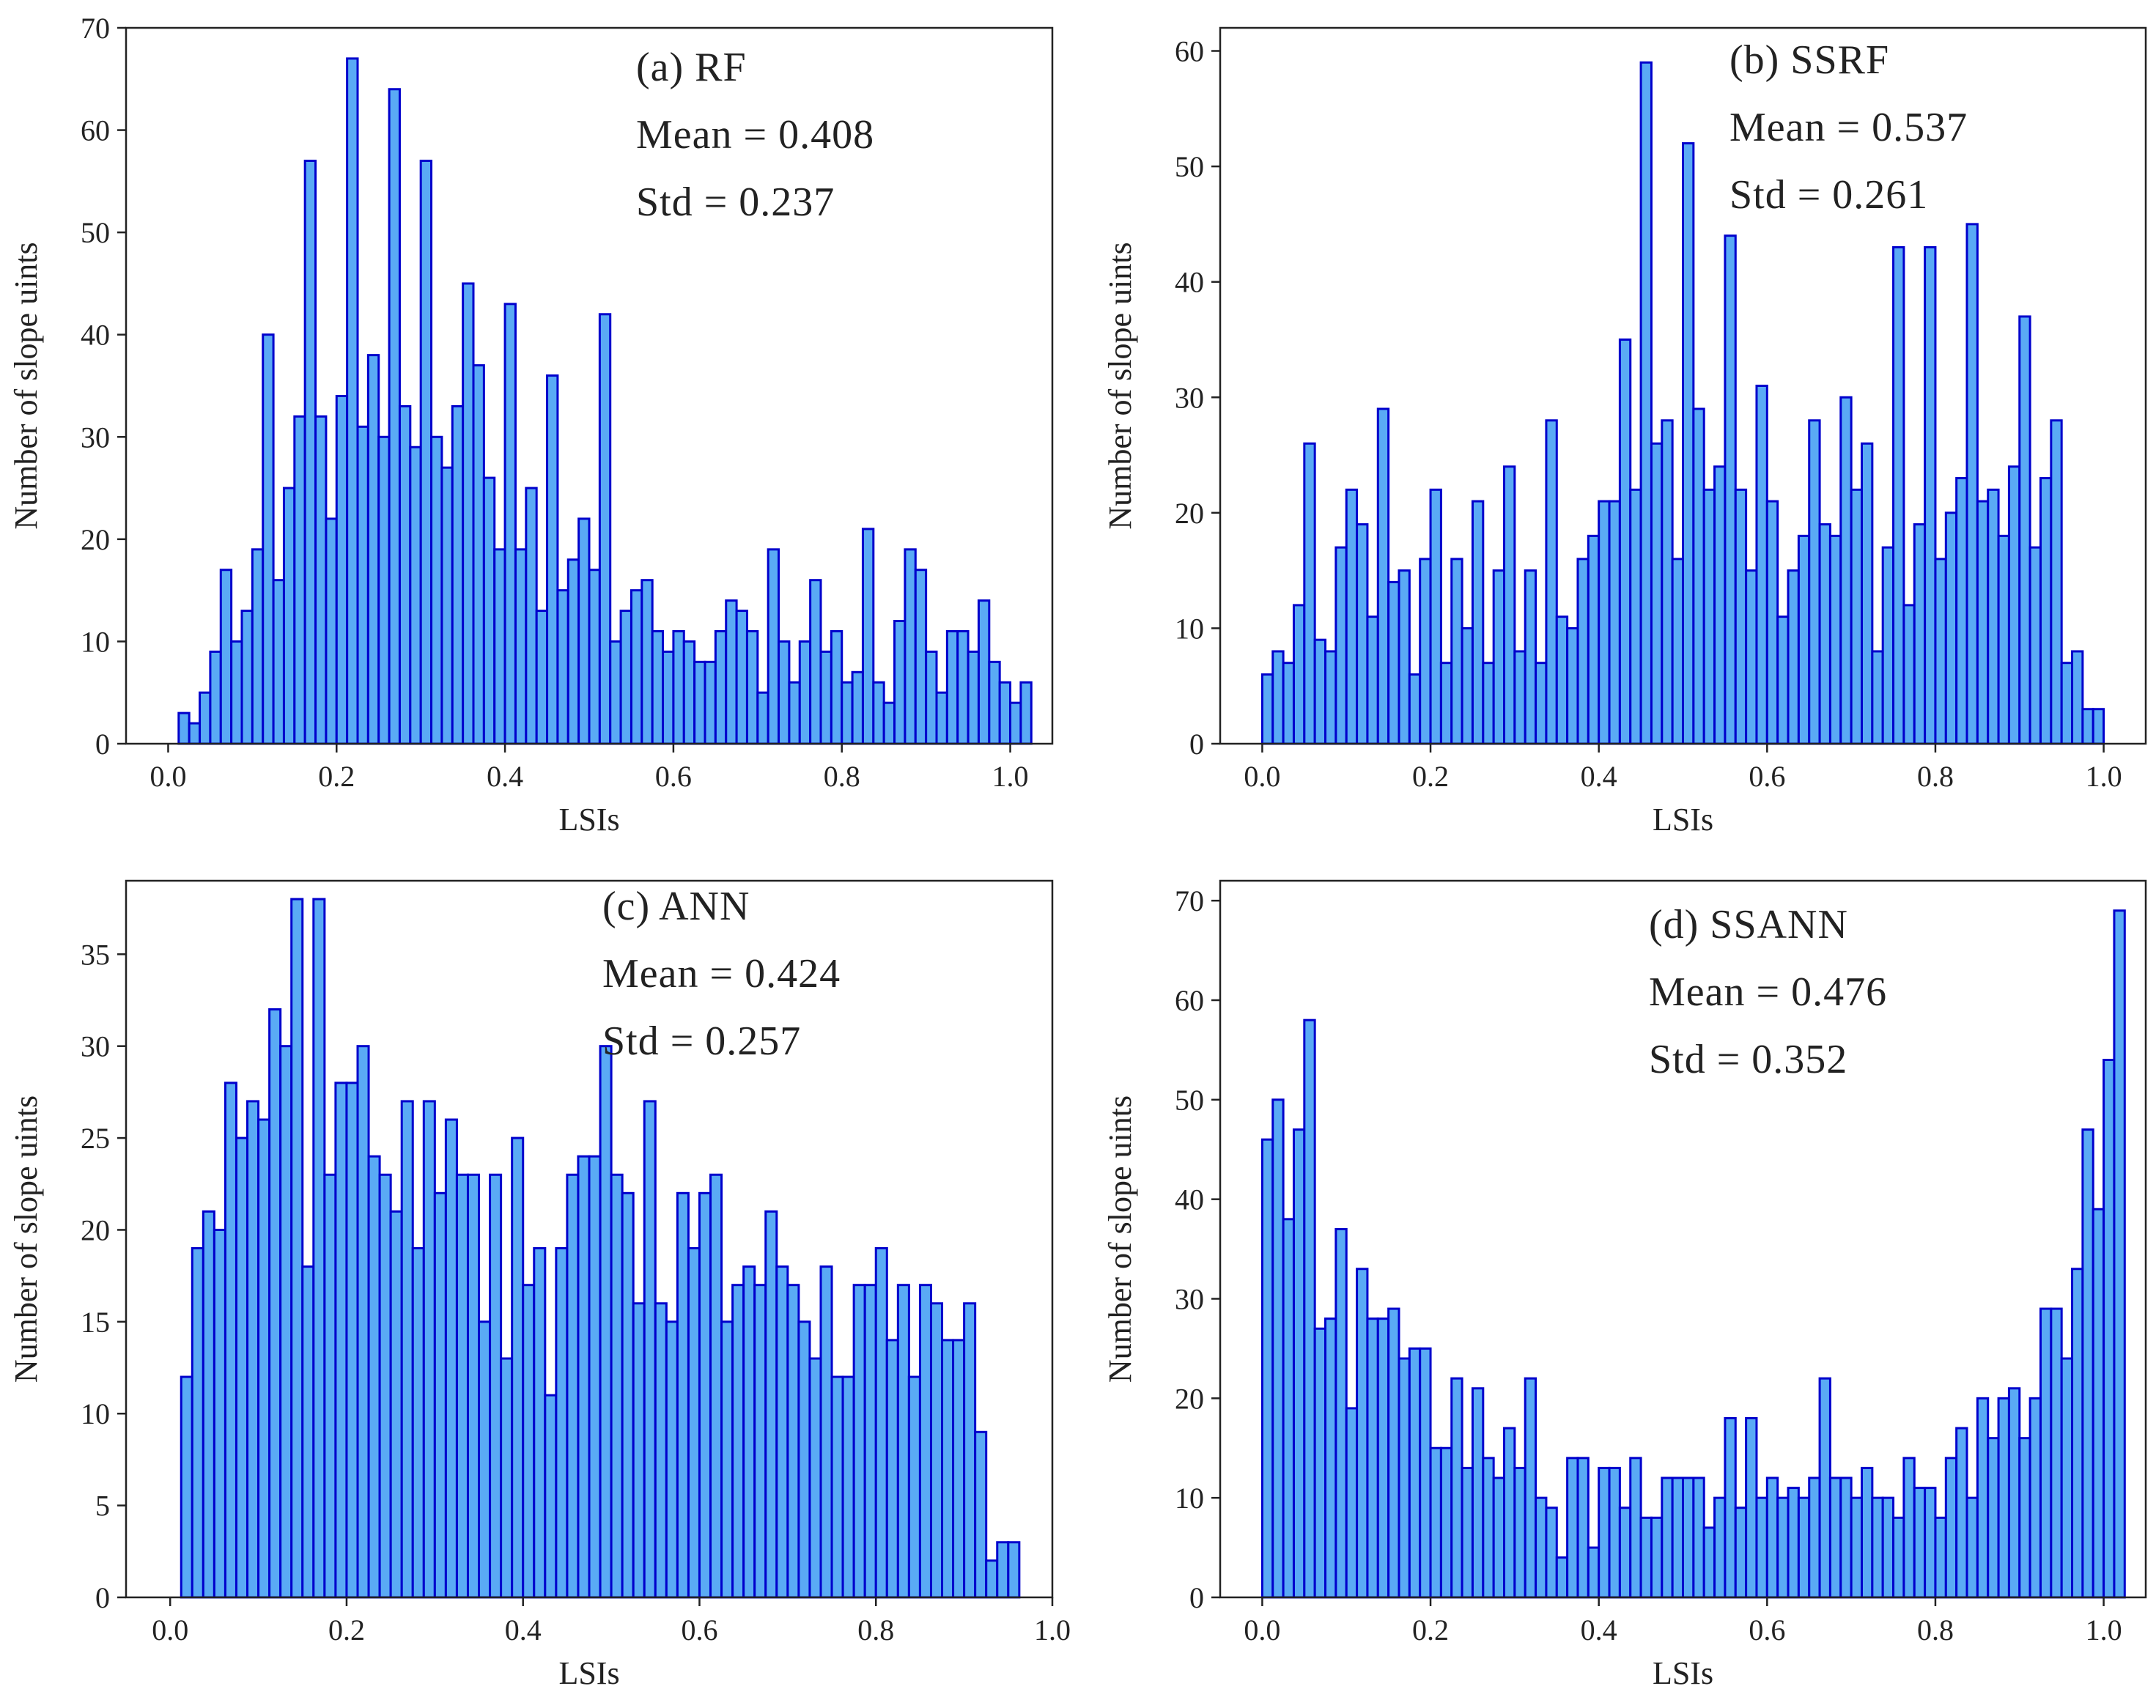  Describe the element at coordinates (842, 776) in the screenshot. I see `x-tick-label: 0.8` at that location.